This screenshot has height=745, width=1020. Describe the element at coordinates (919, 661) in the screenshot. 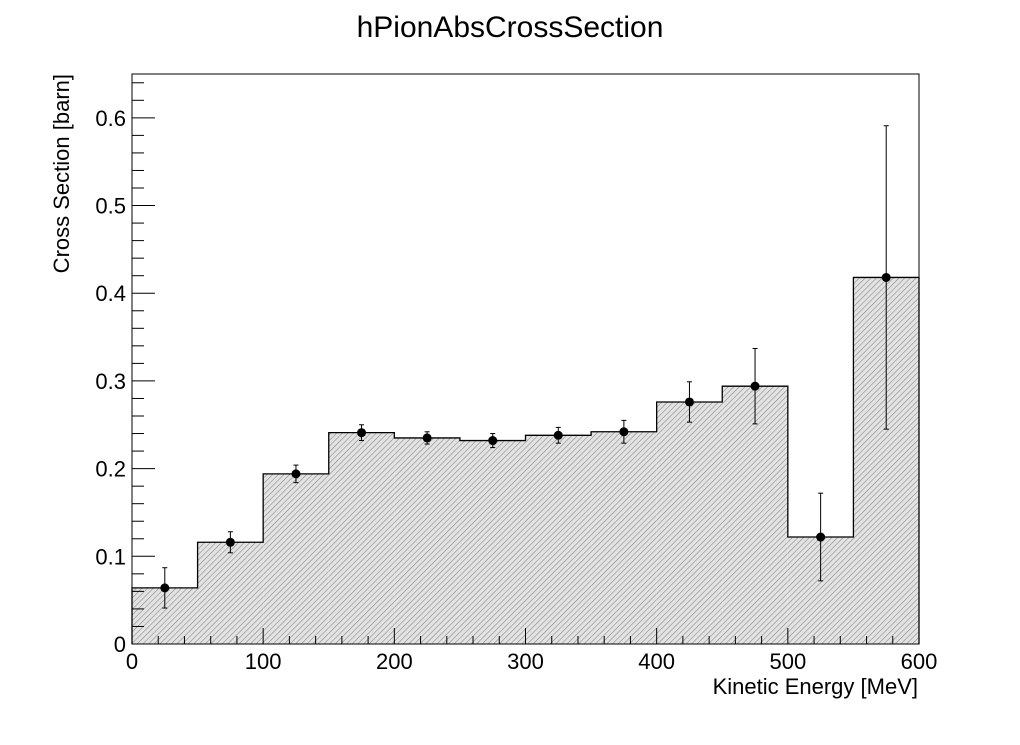

I see `x-tick-label: 600` at that location.